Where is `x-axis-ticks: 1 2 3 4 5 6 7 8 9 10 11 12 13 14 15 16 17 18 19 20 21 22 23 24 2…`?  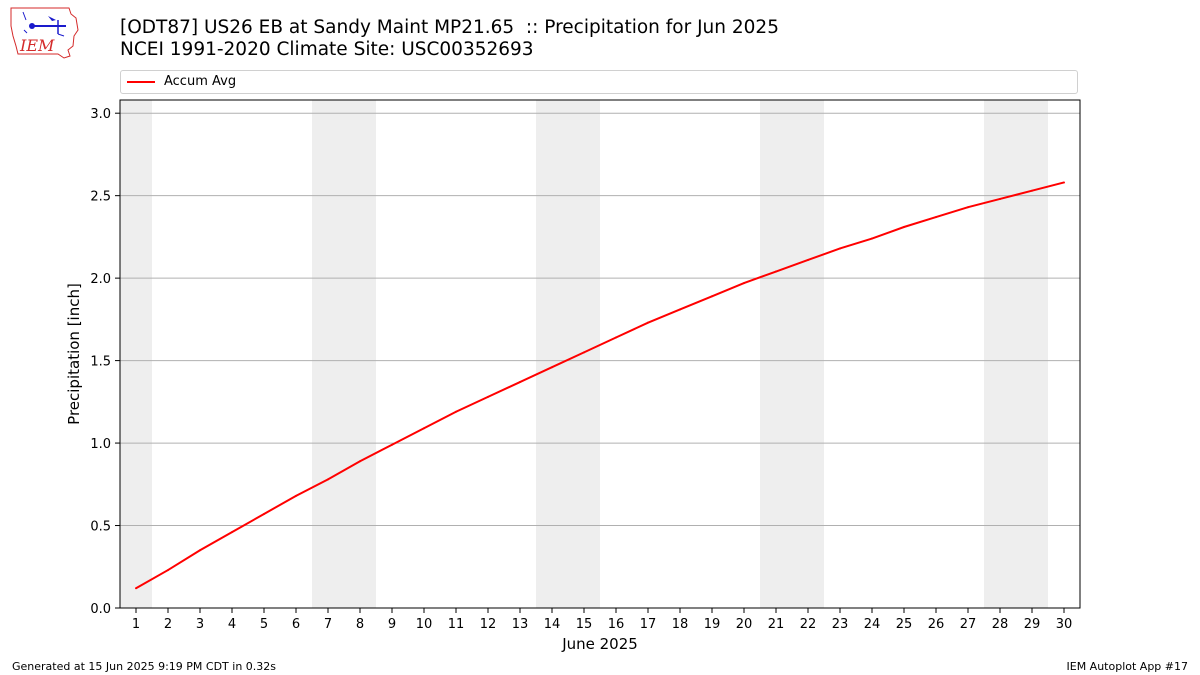
x-axis-ticks: 1 2 3 4 5 6 7 8 9 10 11 12 13 14 15 16 17 18 19 20 21 22 23 24 2… is located at coordinates (602, 620).